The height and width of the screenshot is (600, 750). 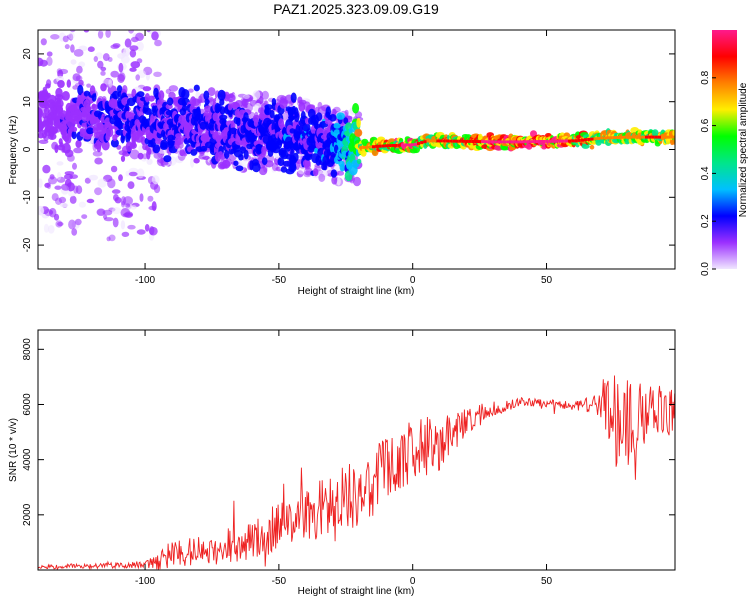 I want to click on colorbar-tick-label: 0.6, so click(x=705, y=125).